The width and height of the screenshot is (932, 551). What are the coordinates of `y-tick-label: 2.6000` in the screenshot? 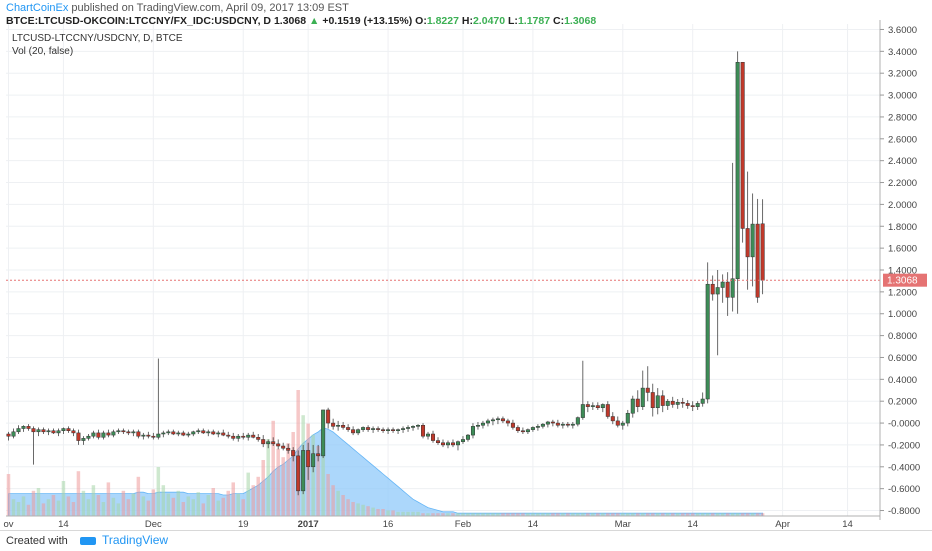 It's located at (902, 139).